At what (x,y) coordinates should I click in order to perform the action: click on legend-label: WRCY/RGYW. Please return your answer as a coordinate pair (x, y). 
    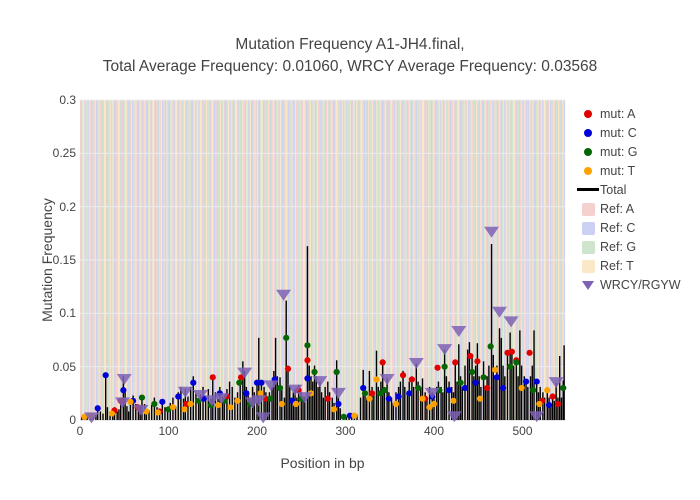
    Looking at the image, I should click on (640, 285).